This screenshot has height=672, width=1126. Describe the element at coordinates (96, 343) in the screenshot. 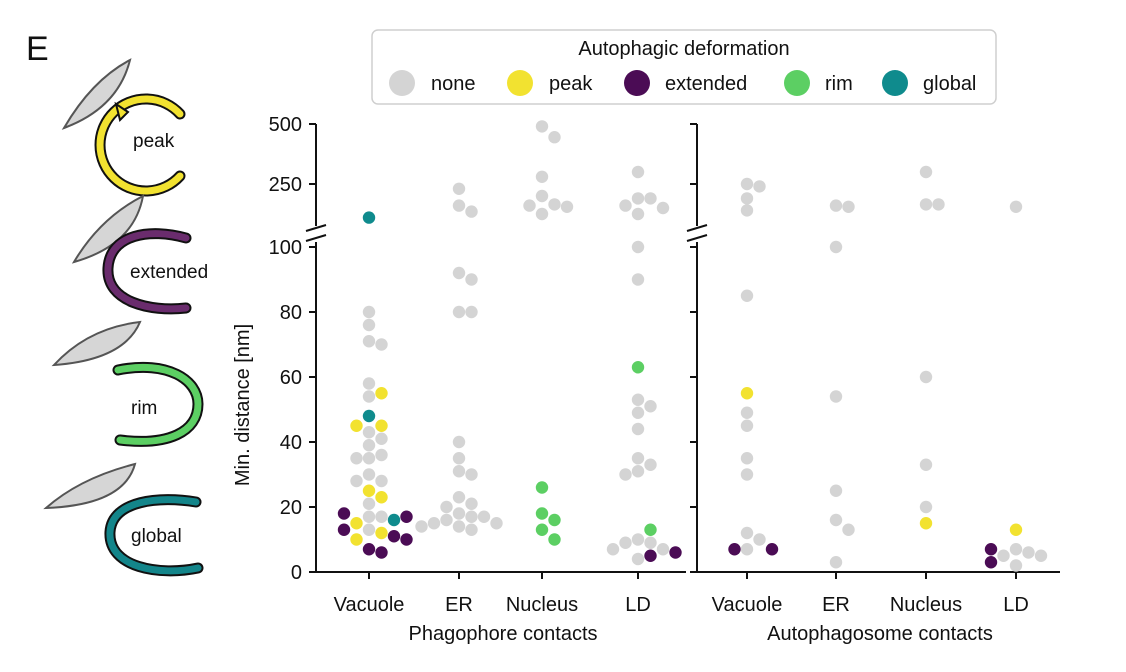

I see `schematic-rim-organelle` at that location.